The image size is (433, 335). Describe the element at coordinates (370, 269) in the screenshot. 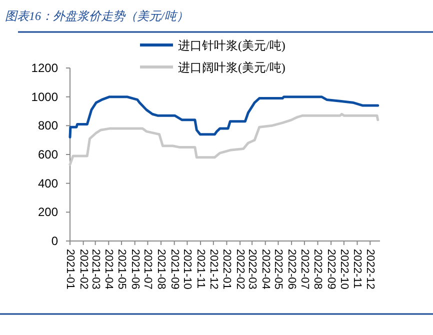

I see `x-tick-label: 2022-12` at that location.